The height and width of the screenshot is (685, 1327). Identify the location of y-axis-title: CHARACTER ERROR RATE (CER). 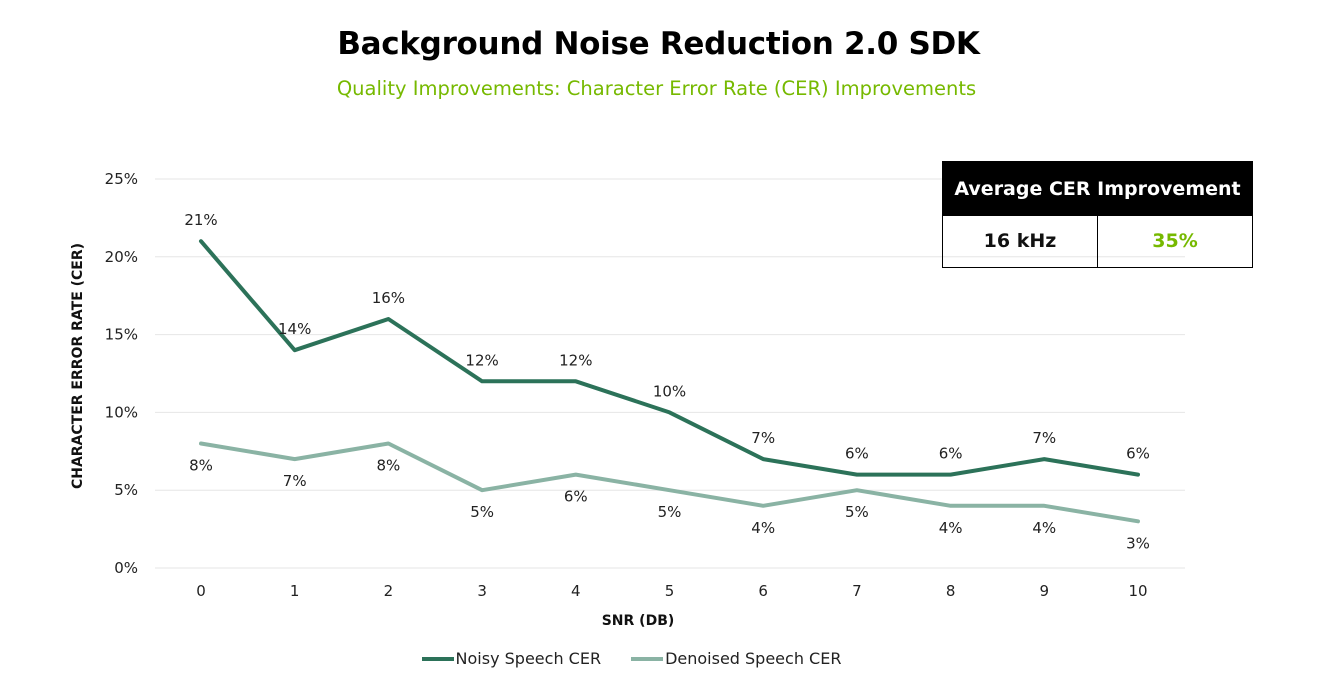
(78, 366).